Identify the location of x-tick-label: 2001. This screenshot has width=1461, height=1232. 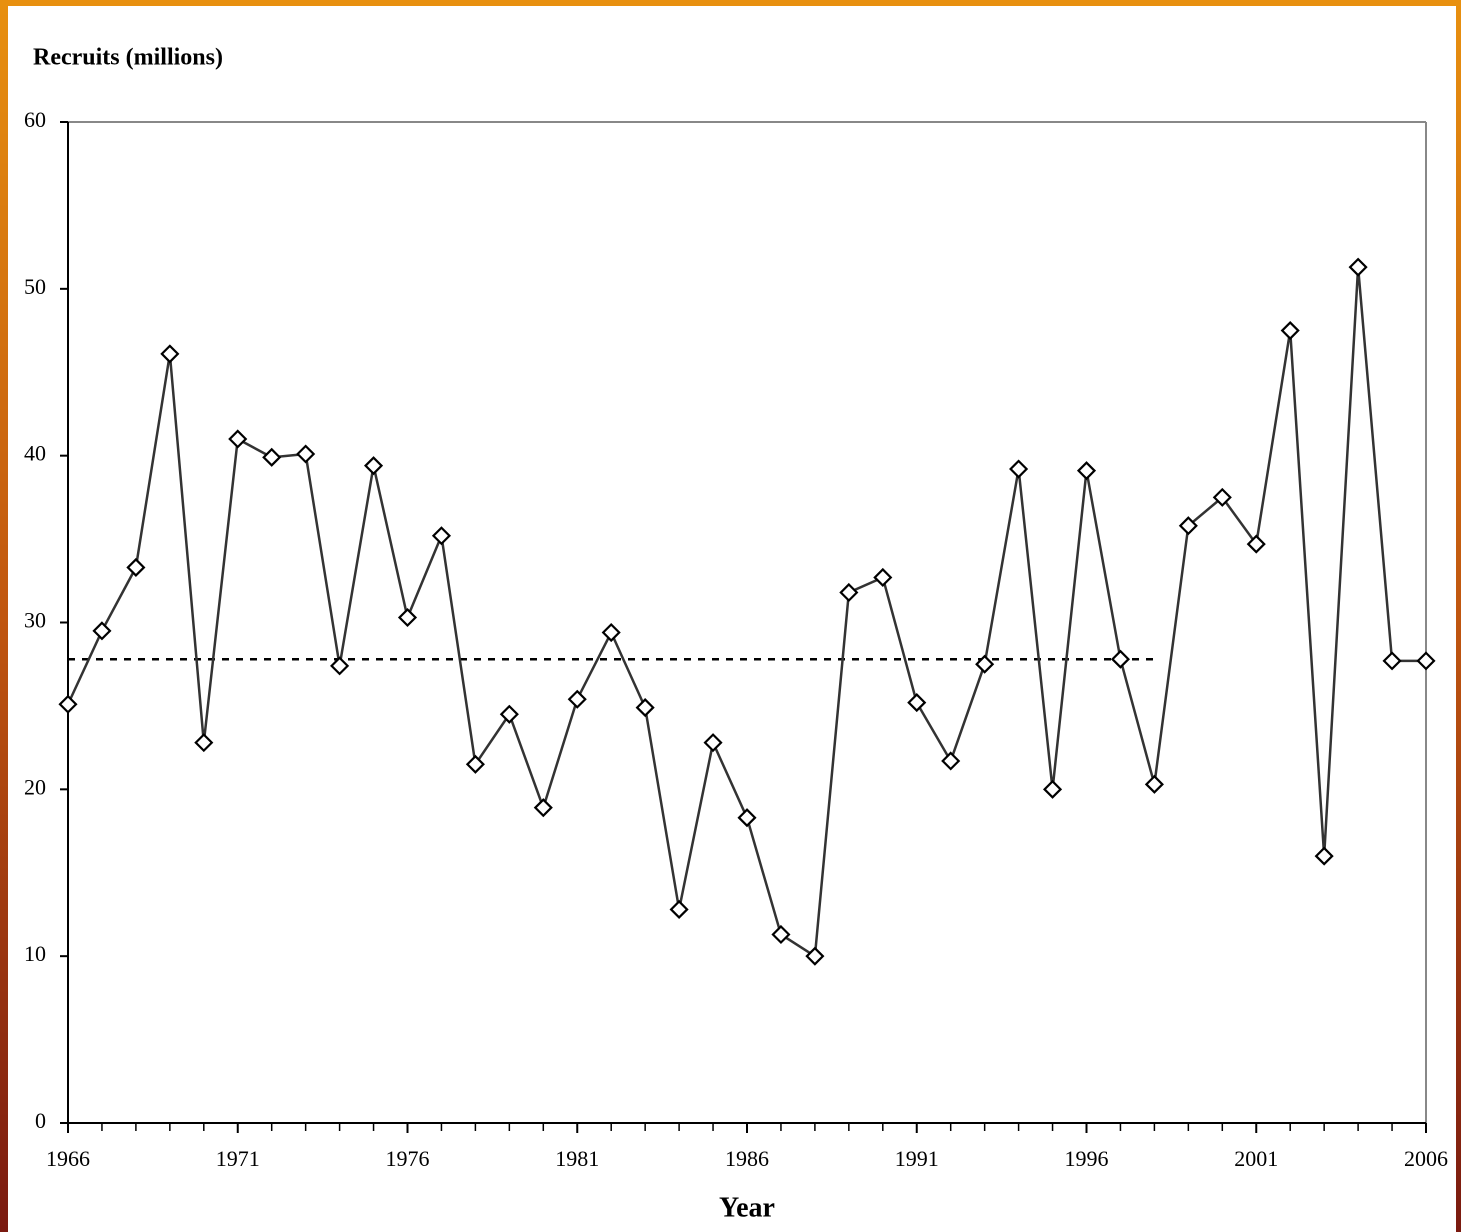
(1256, 1158).